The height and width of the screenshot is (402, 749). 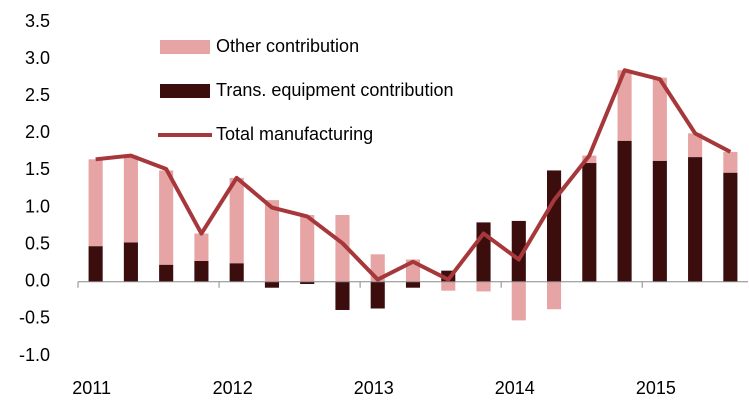 What do you see at coordinates (287, 46) in the screenshot?
I see `legend-label: Other contribution` at bounding box center [287, 46].